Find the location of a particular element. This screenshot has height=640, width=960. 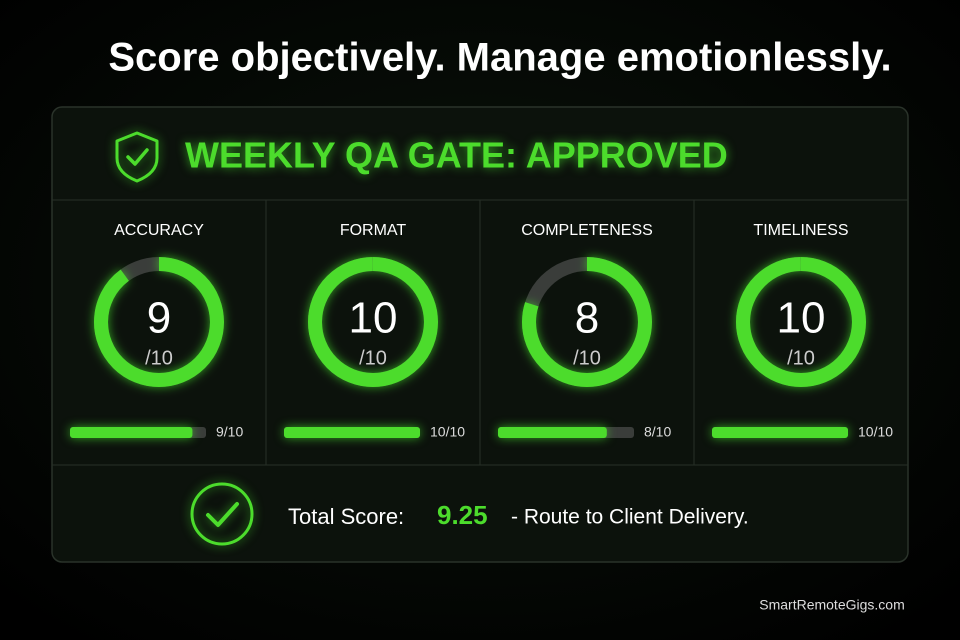

check-icon is located at coordinates (222, 514).